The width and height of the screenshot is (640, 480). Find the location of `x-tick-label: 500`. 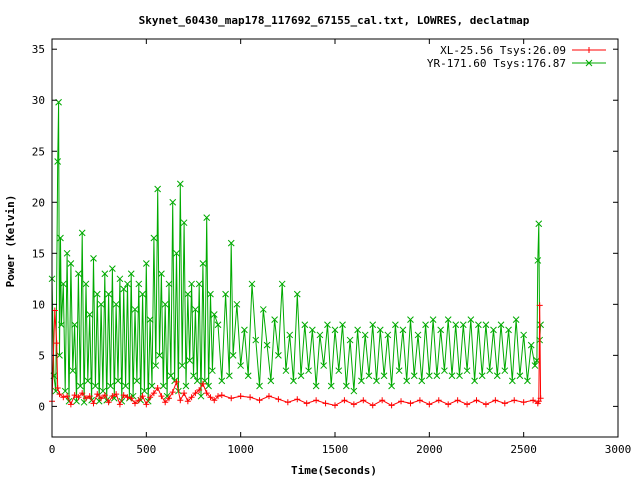

x-tick-label: 500 is located at coordinates (146, 449).